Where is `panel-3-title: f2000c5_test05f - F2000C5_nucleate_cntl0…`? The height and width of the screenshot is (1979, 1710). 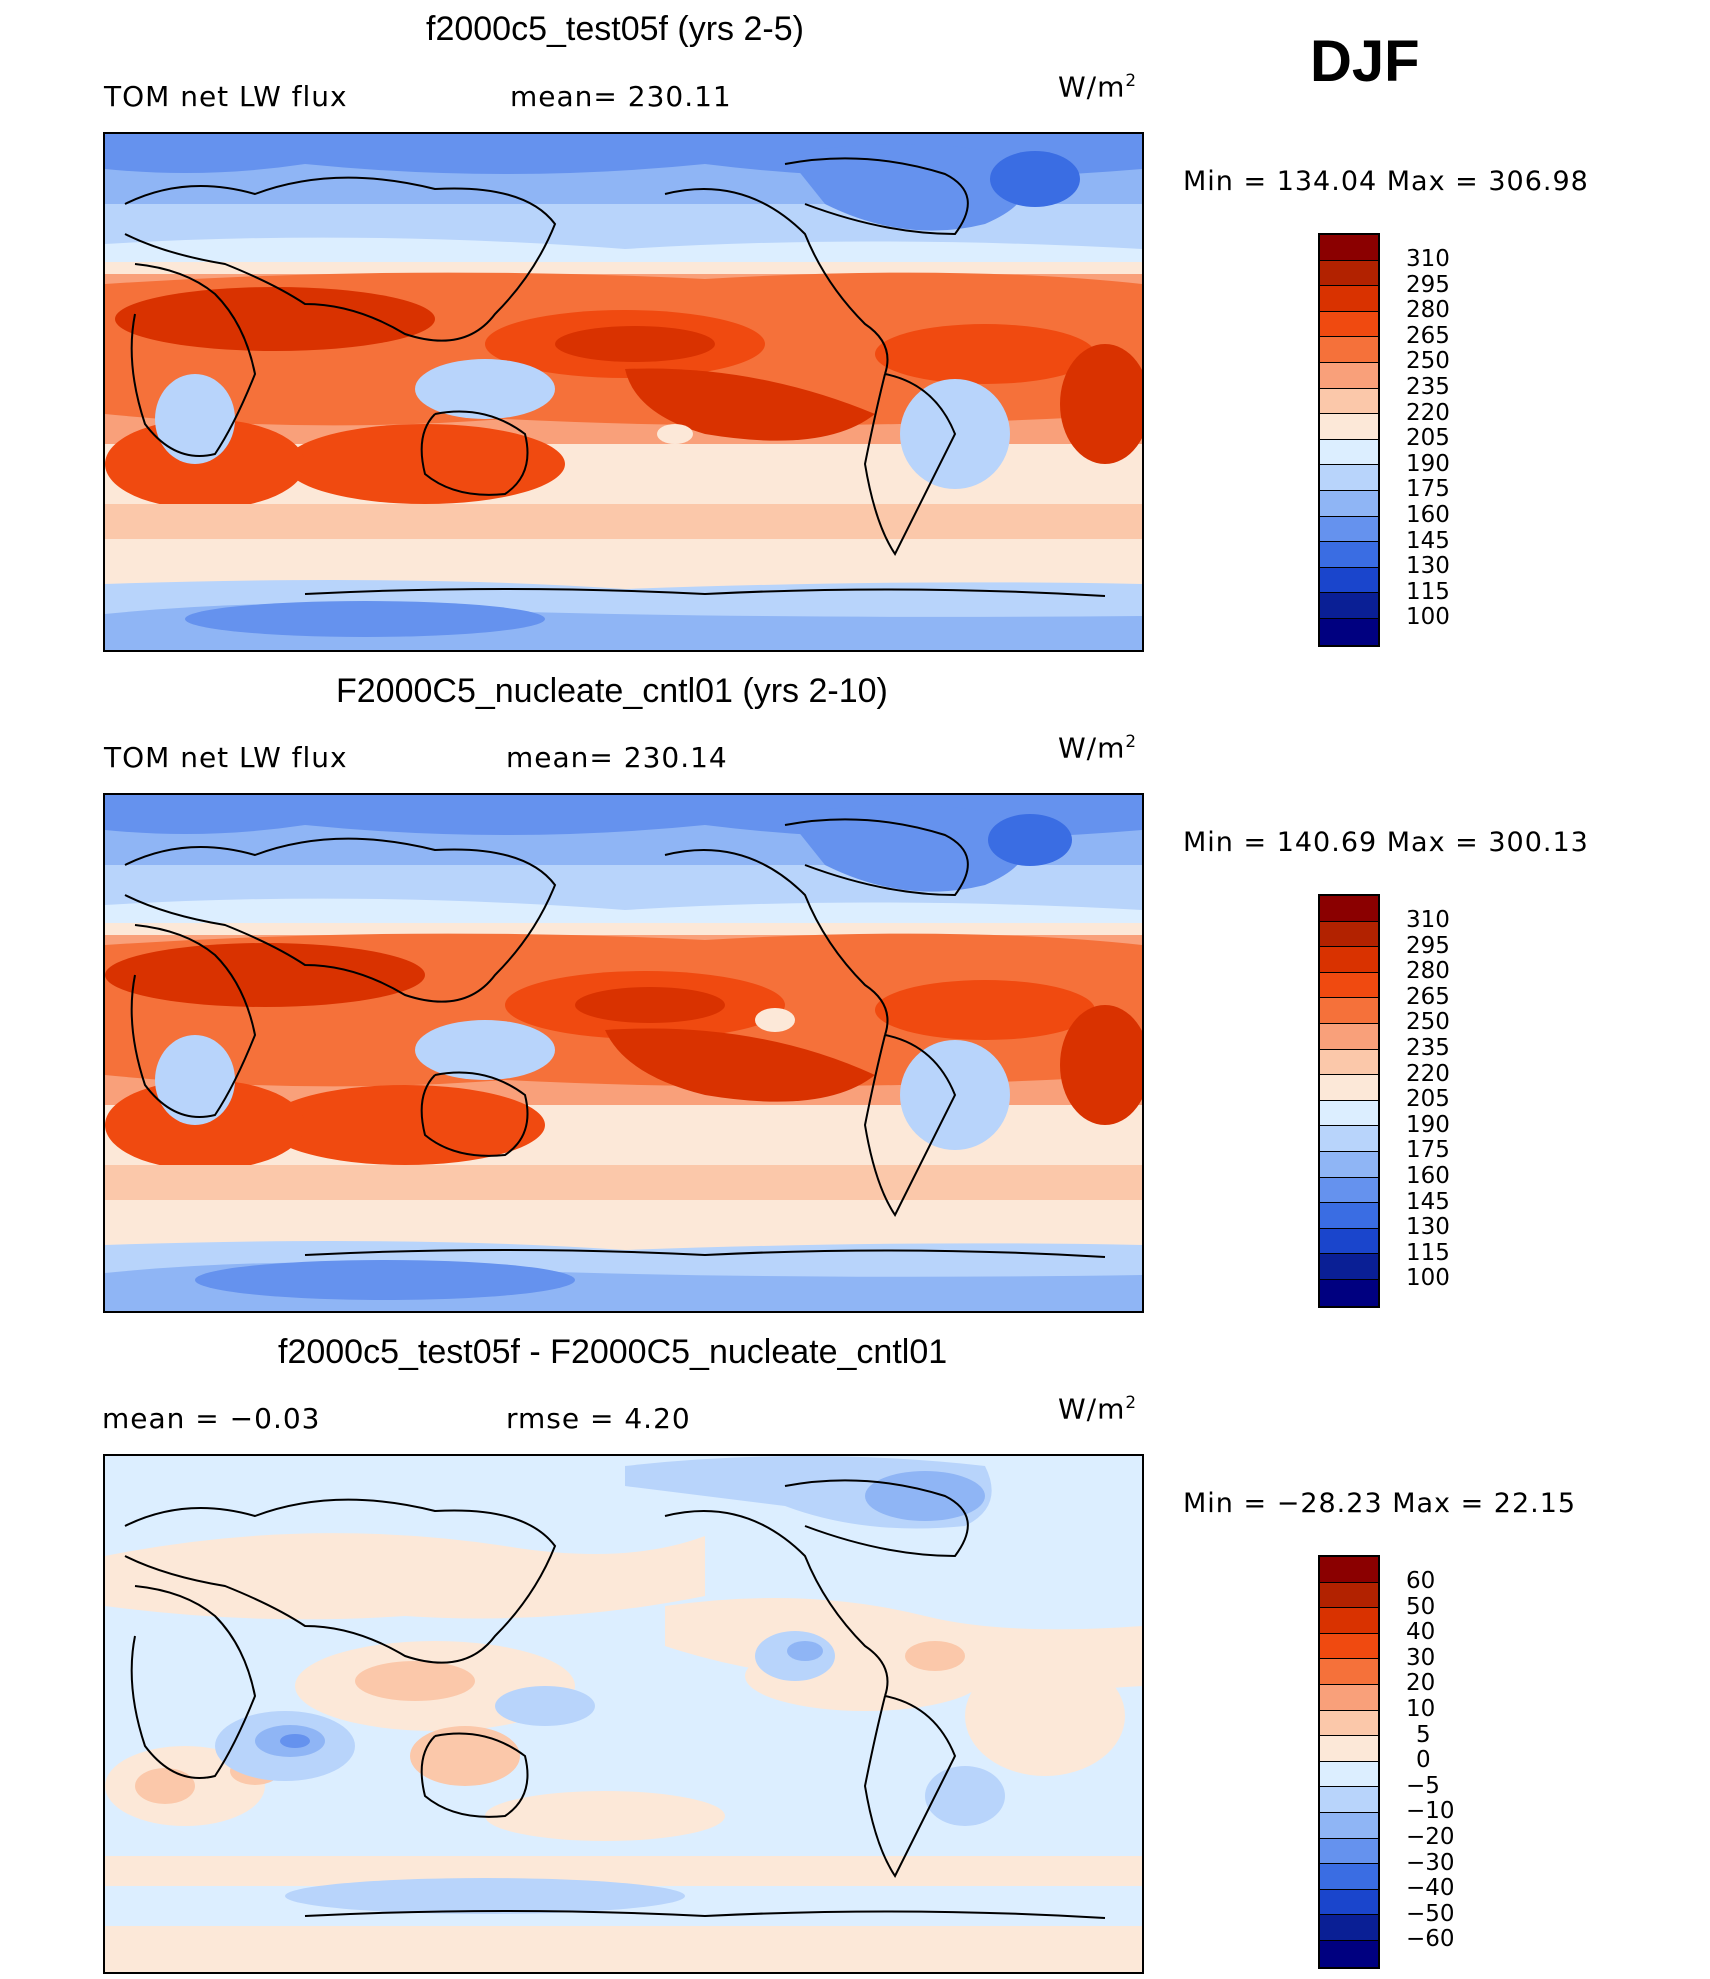 panel-3-title: f2000c5_test05f - F2000C5_nucleate_cntl0… is located at coordinates (613, 1352).